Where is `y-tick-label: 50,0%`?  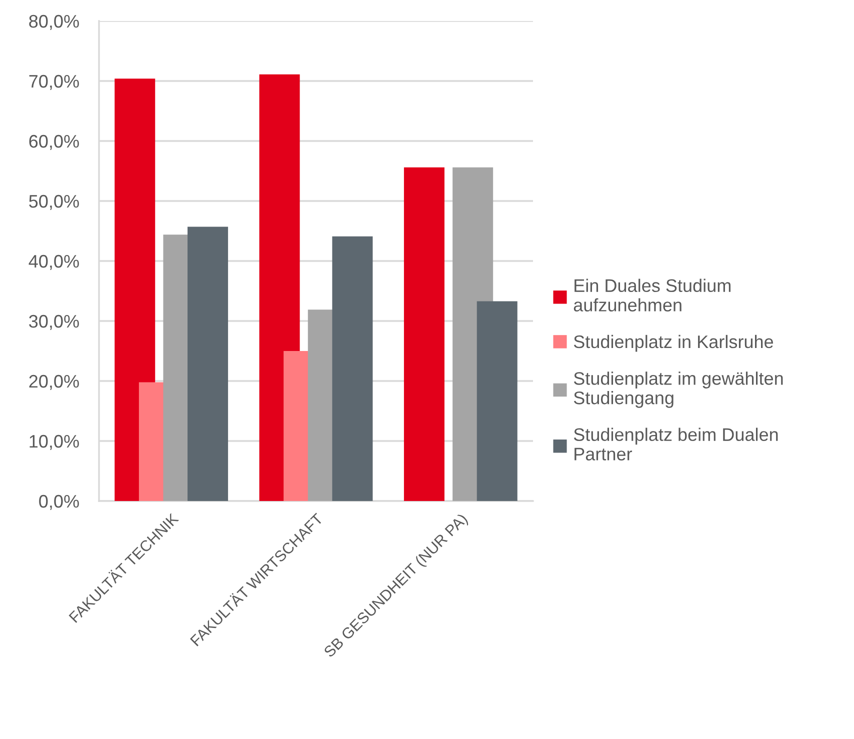
y-tick-label: 50,0% is located at coordinates (54, 202).